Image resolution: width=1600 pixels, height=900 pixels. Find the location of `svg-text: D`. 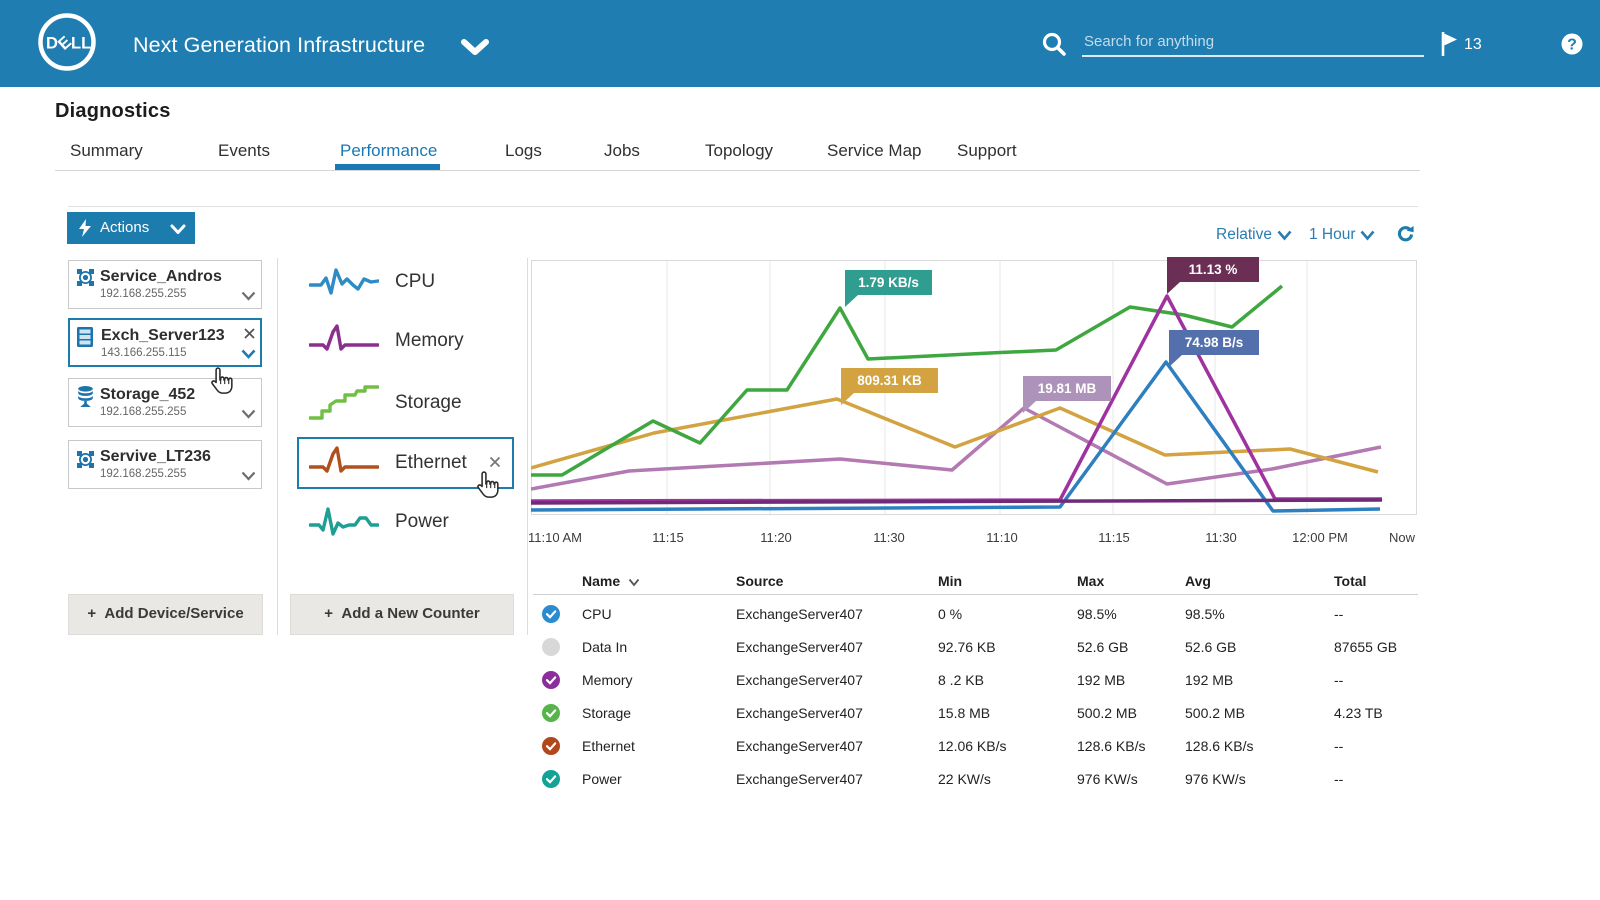

svg-text: D is located at coordinates (52, 44).